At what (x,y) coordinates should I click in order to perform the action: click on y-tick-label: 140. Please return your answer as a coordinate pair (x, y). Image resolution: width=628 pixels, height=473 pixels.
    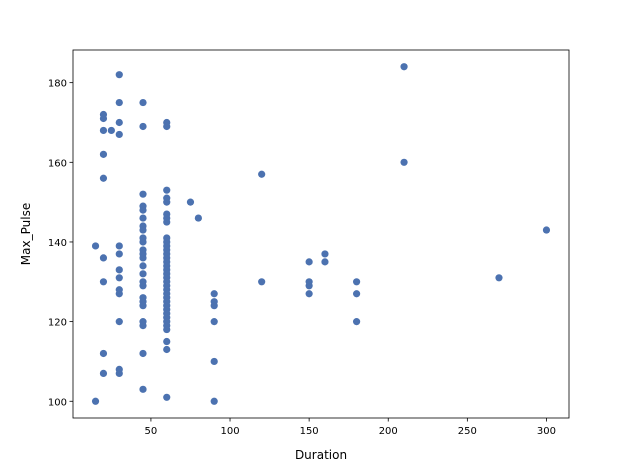
    Looking at the image, I should click on (57, 243).